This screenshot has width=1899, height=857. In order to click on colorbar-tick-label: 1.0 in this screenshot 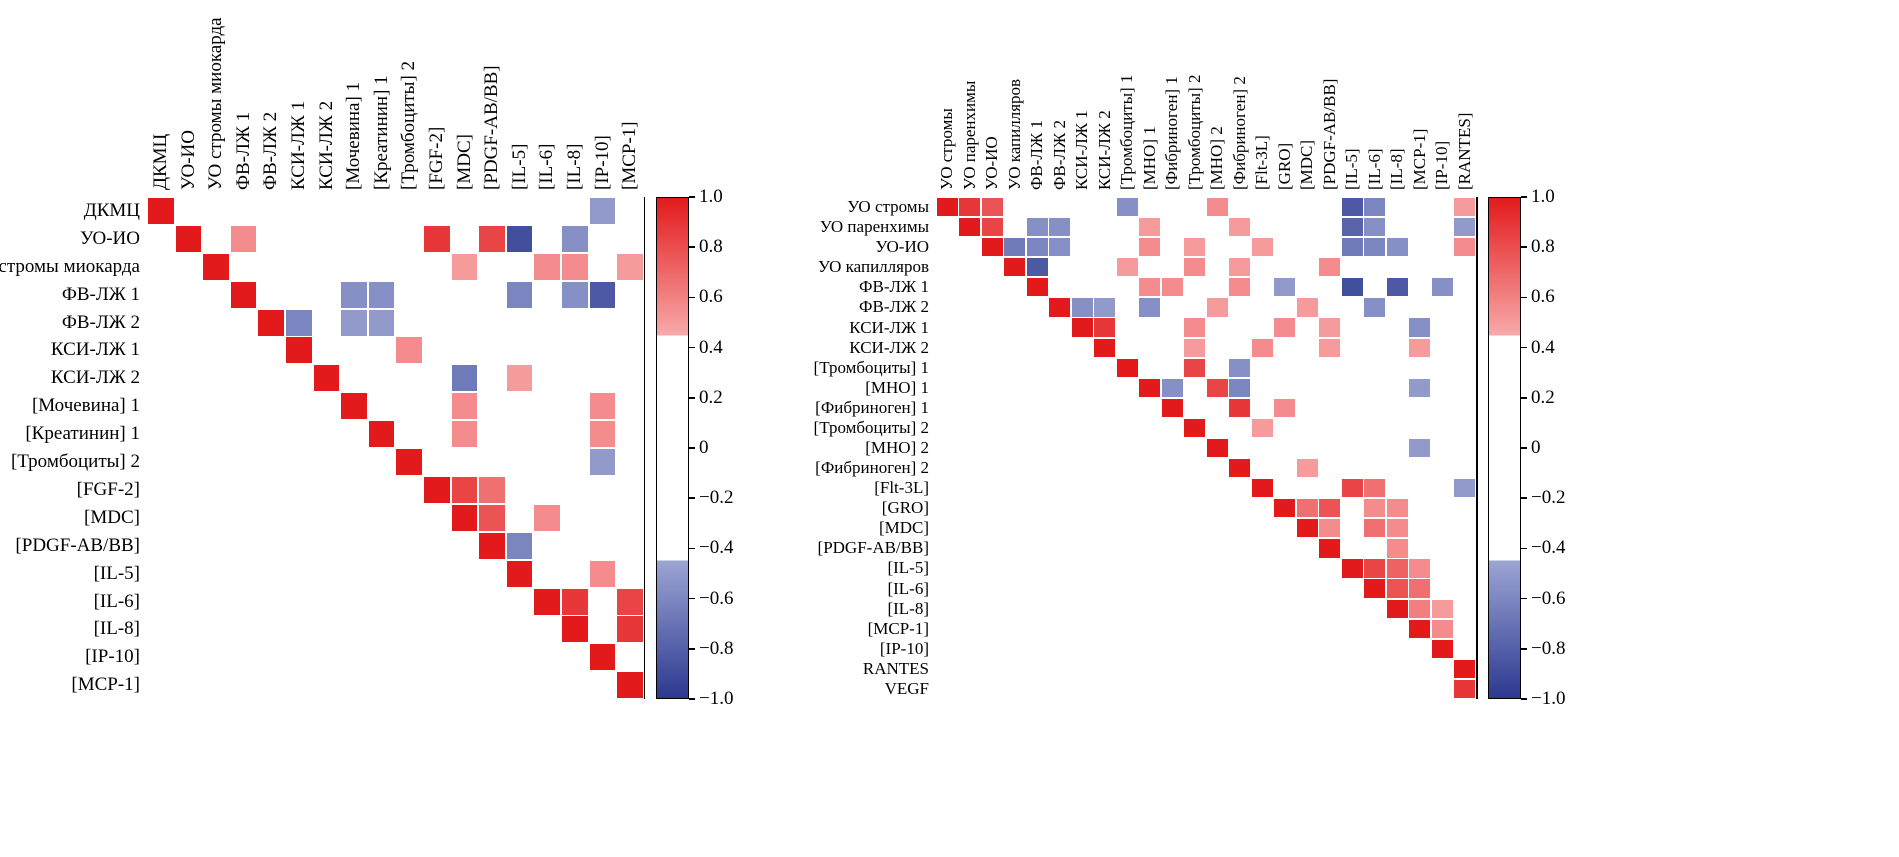, I will do `click(1543, 196)`.